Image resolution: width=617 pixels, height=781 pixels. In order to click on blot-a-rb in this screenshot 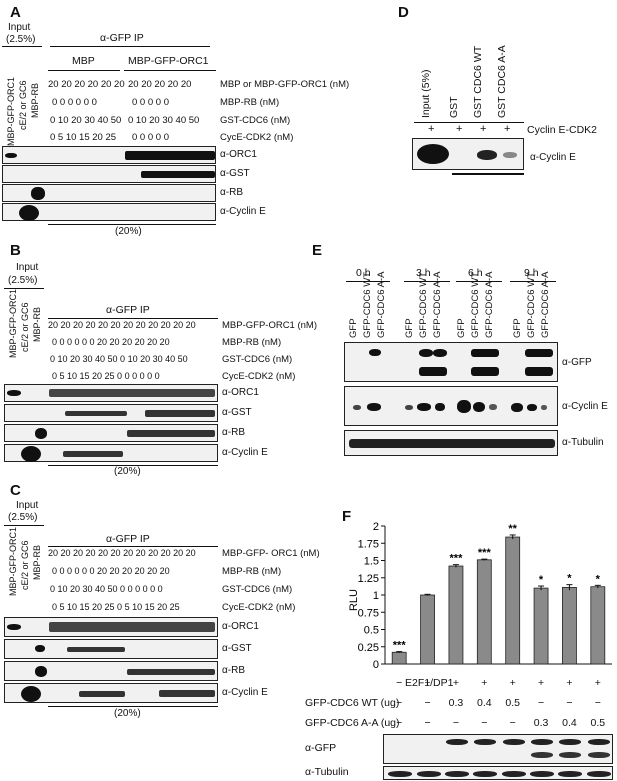, I will do `click(109, 193)`.